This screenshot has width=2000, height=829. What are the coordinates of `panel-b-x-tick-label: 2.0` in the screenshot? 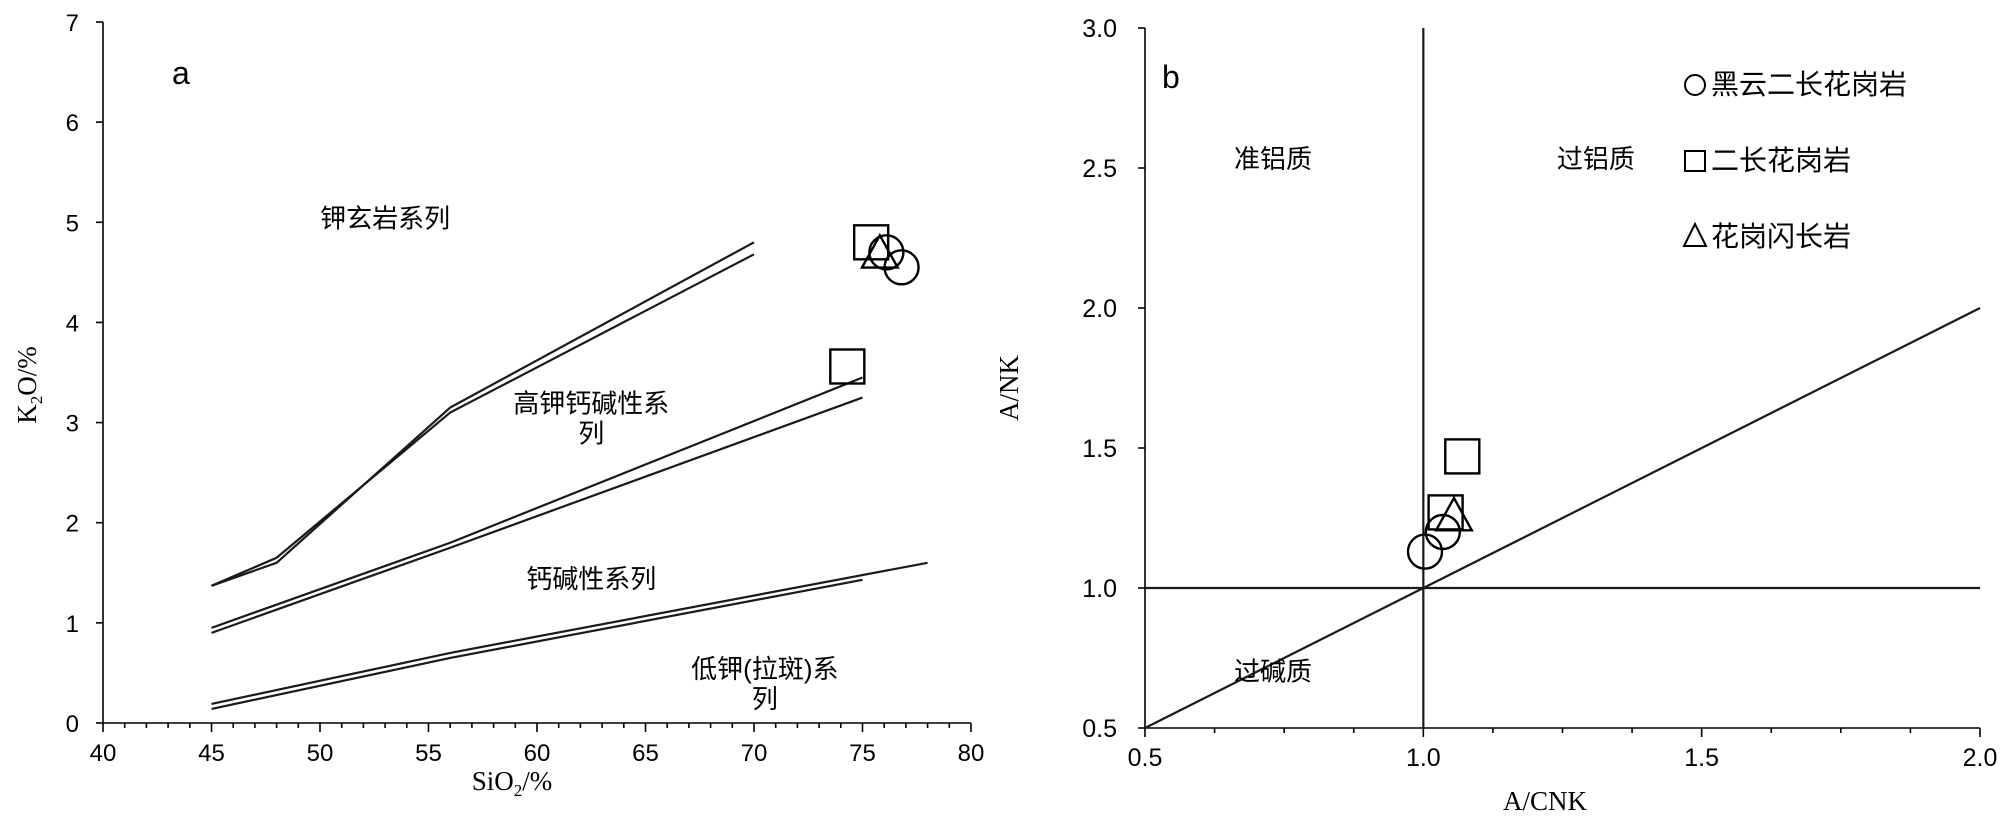 It's located at (1980, 758).